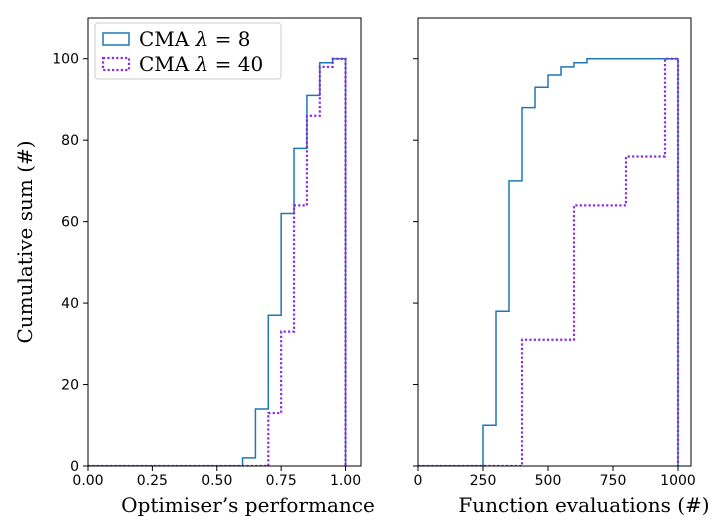 The height and width of the screenshot is (521, 713). What do you see at coordinates (548, 481) in the screenshot?
I see `x-tick-label: 500` at bounding box center [548, 481].